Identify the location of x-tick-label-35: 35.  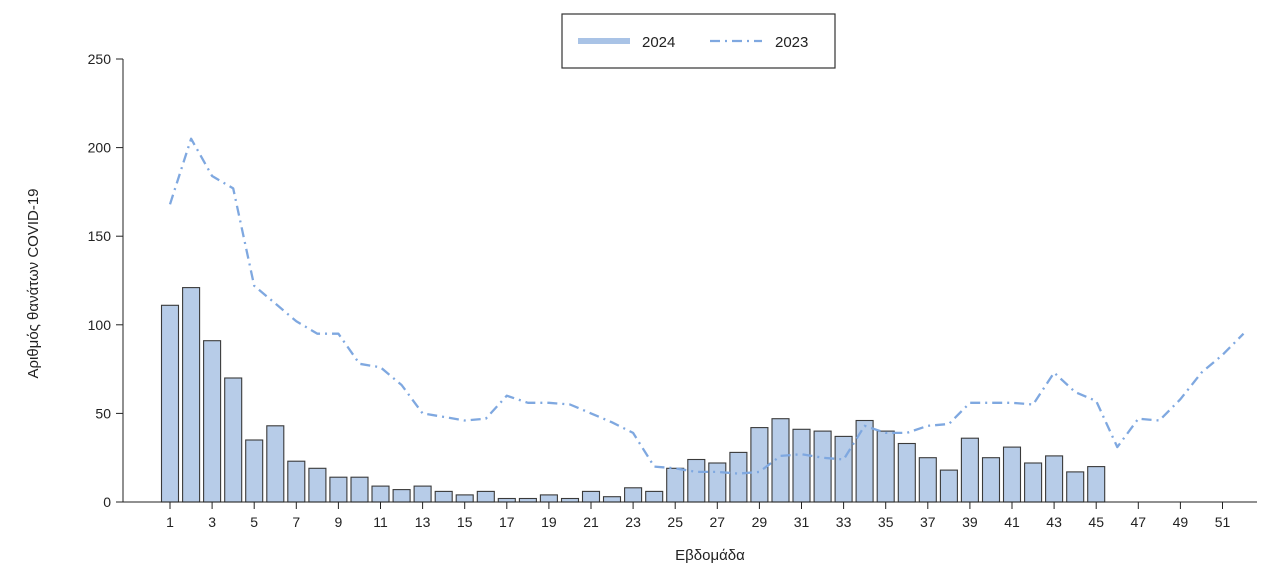
(886, 522).